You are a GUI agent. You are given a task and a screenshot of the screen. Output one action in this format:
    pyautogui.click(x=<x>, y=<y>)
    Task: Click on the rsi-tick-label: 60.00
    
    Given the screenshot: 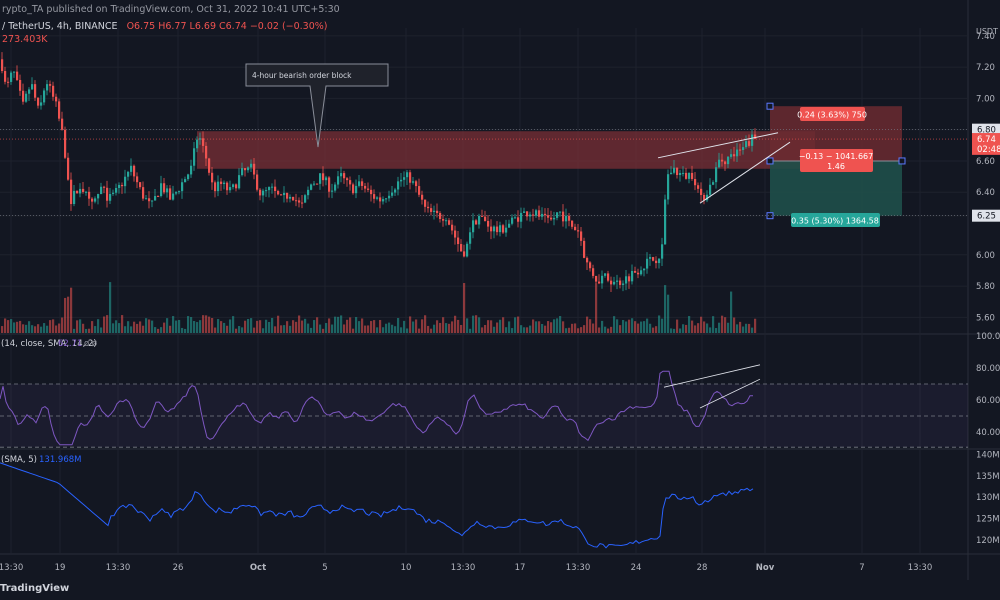 What is the action you would take?
    pyautogui.click(x=988, y=401)
    